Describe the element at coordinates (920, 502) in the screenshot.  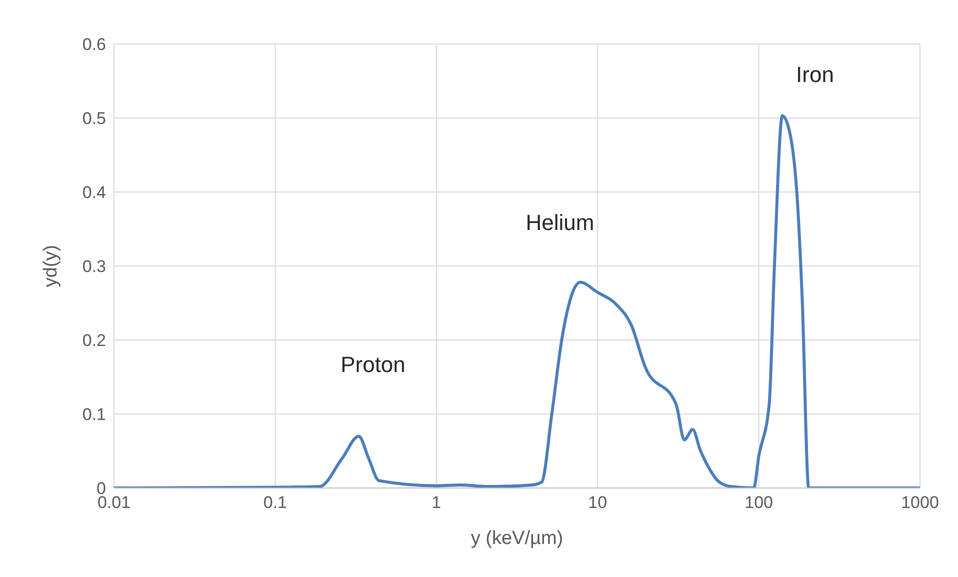
I see `x-tick-label: 1000` at that location.